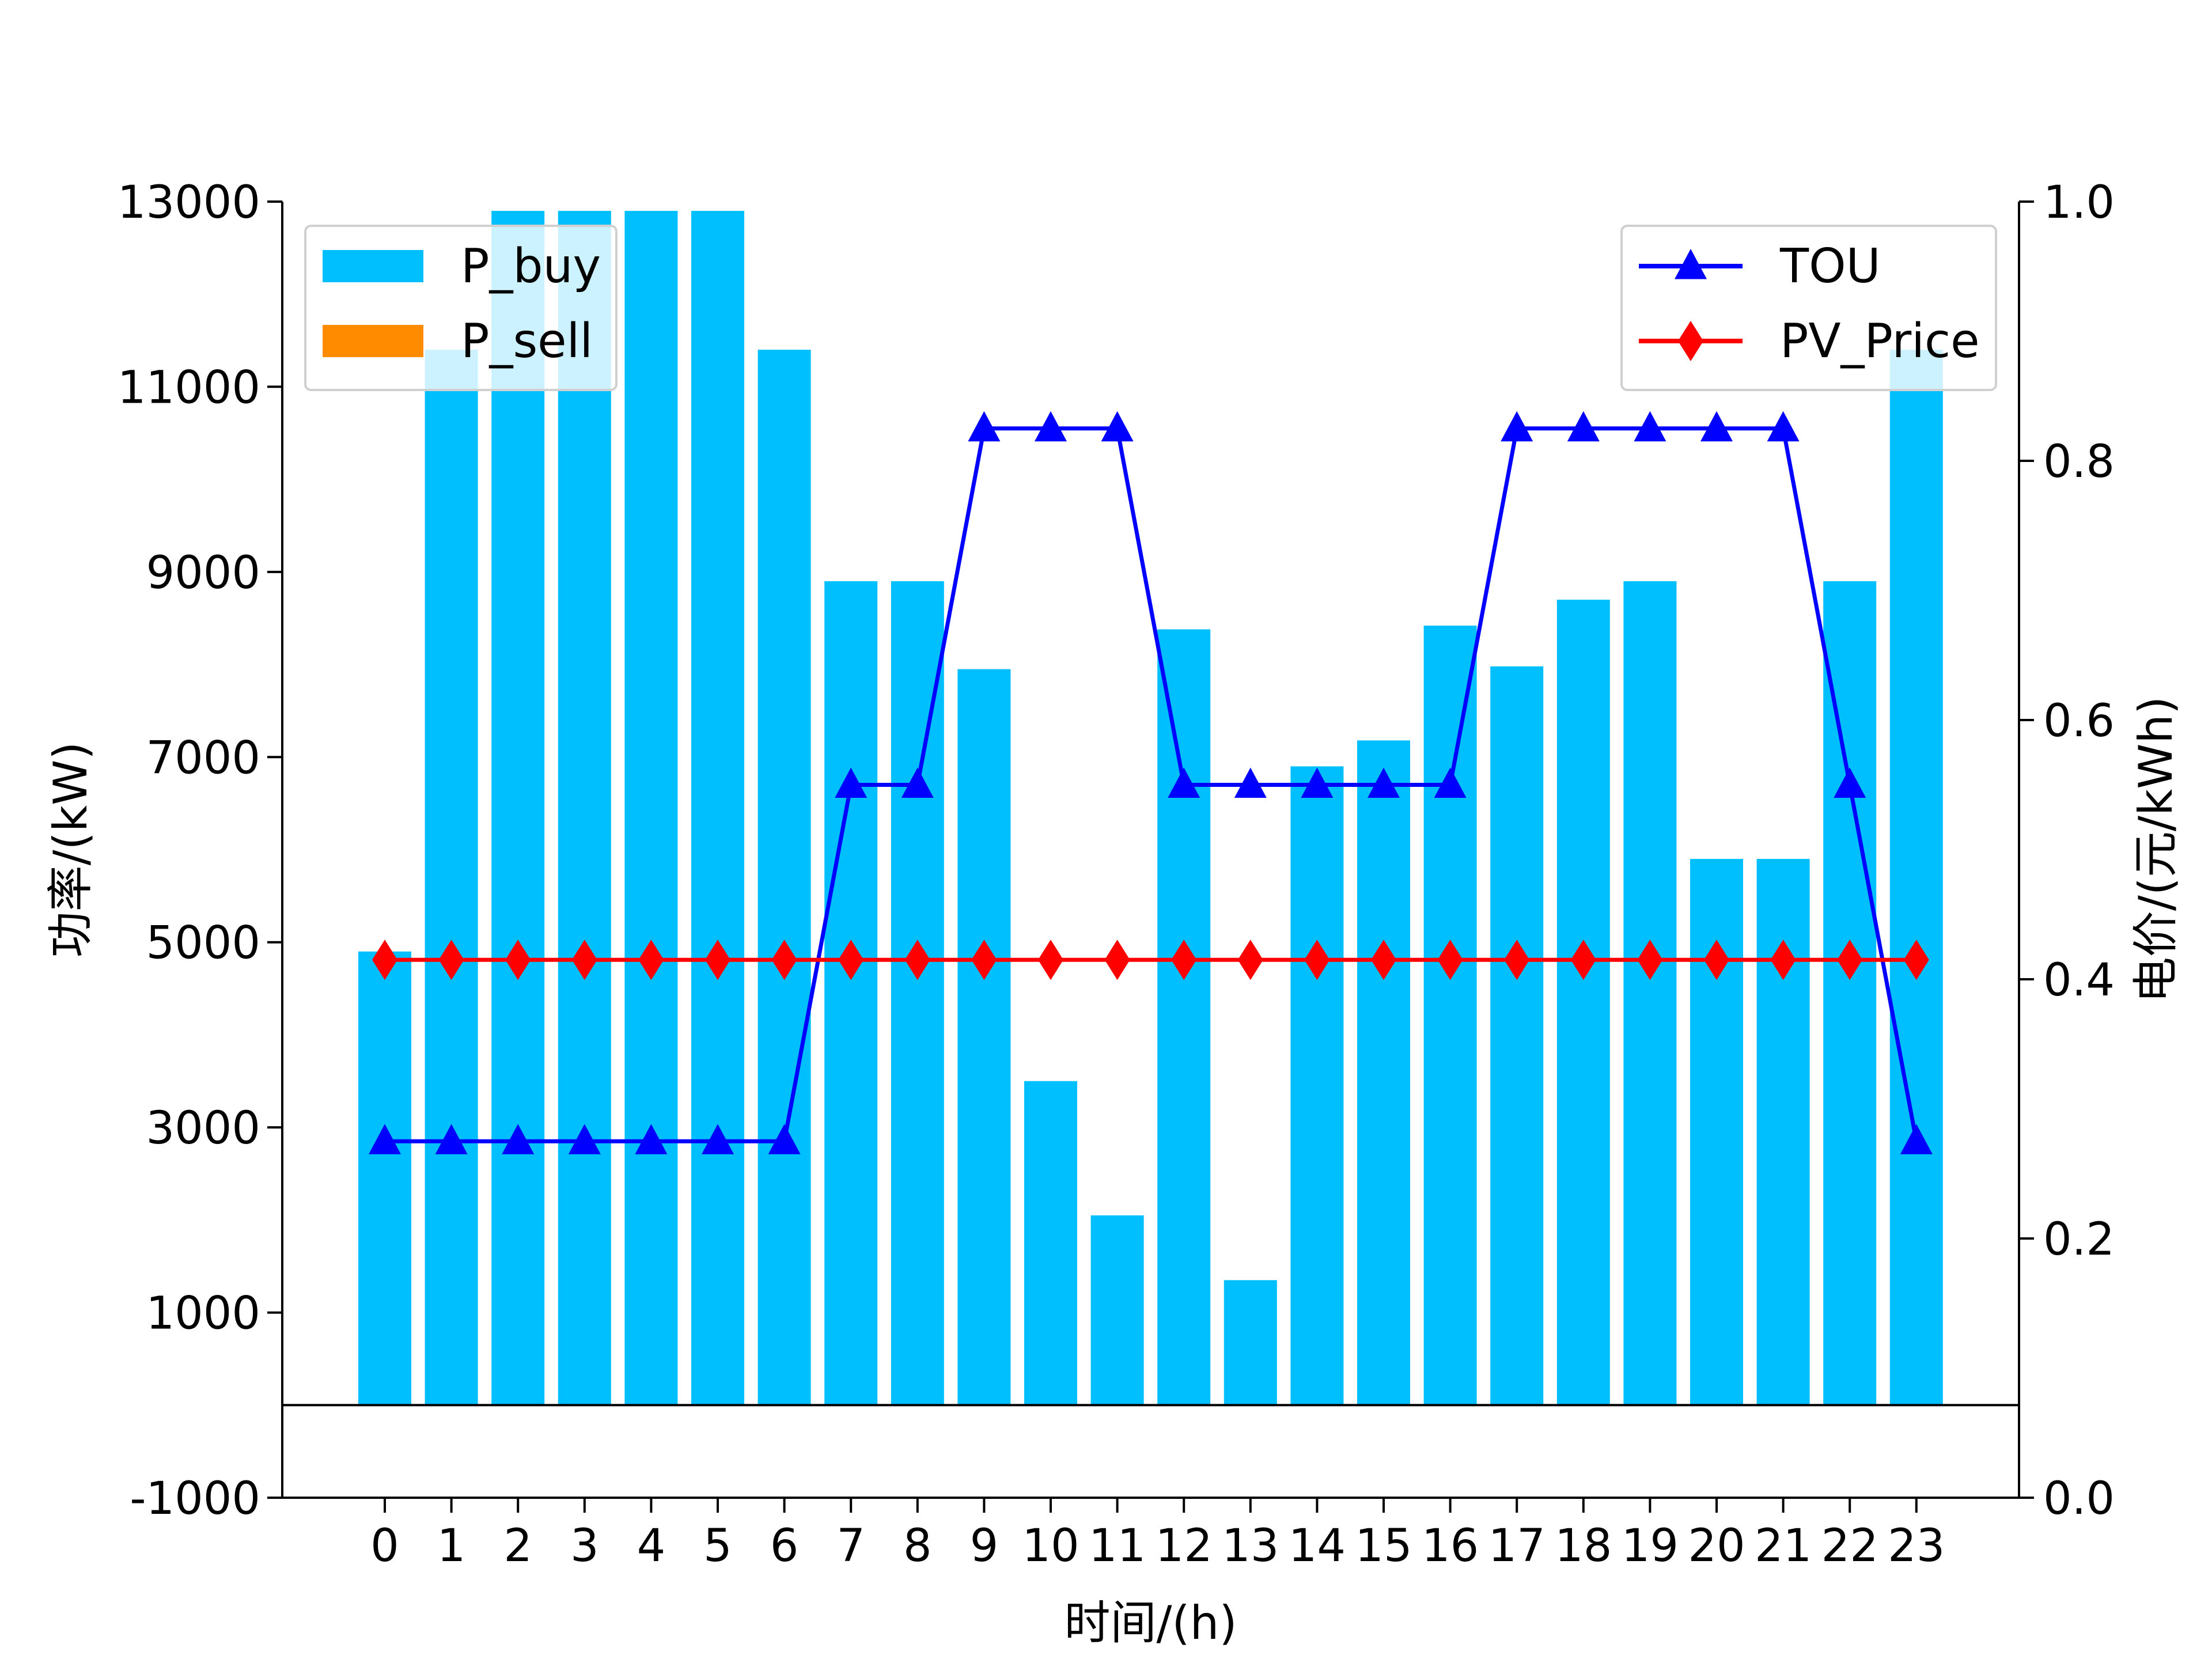 Image resolution: width=2212 pixels, height=1659 pixels. I want to click on x-tick-label: 23, so click(1916, 1546).